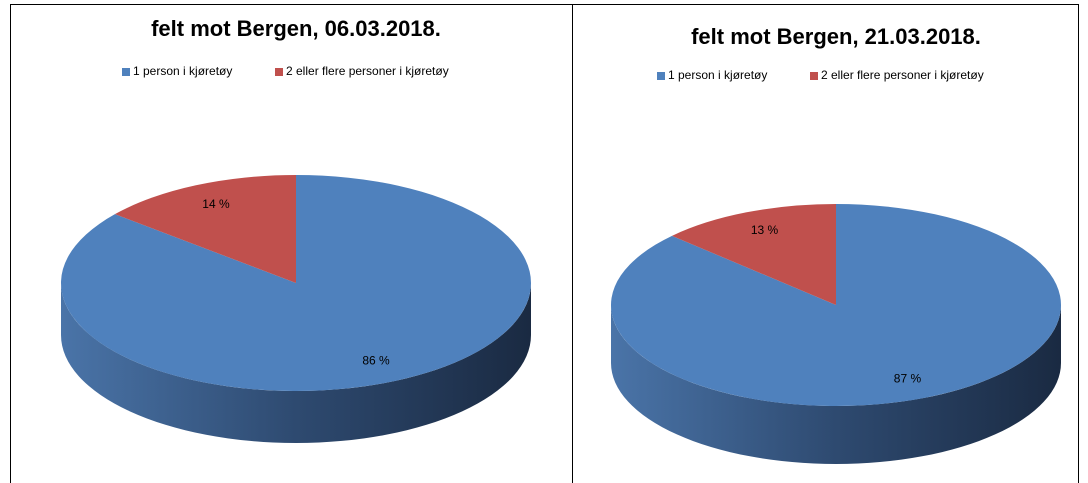 Image resolution: width=1088 pixels, height=483 pixels. I want to click on data-label: 86 %, so click(376, 360).